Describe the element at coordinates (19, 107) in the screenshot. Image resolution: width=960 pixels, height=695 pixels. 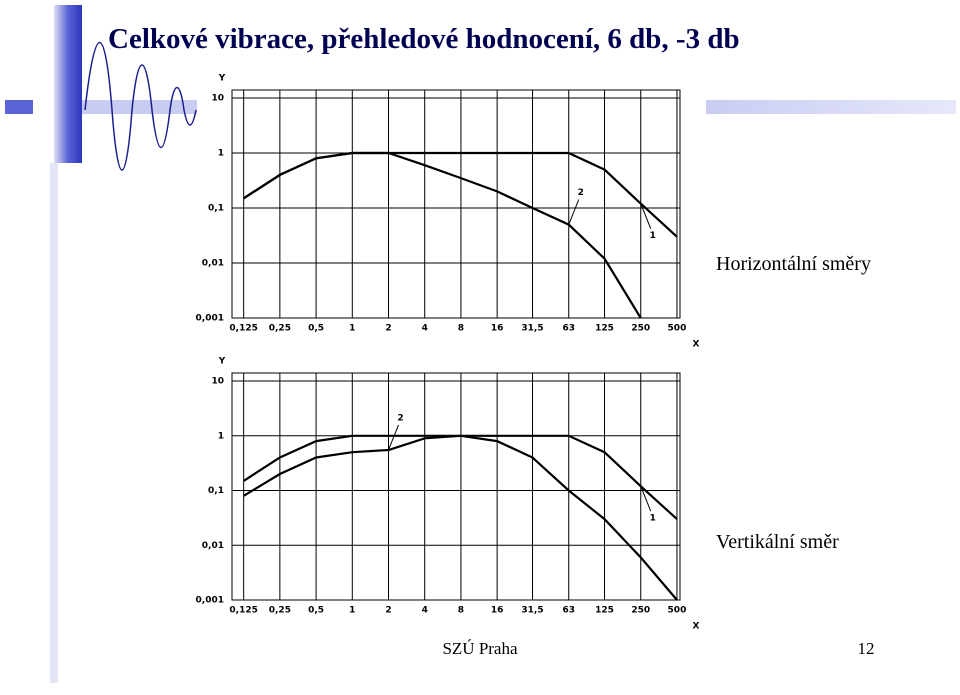
I see `decor-square` at that location.